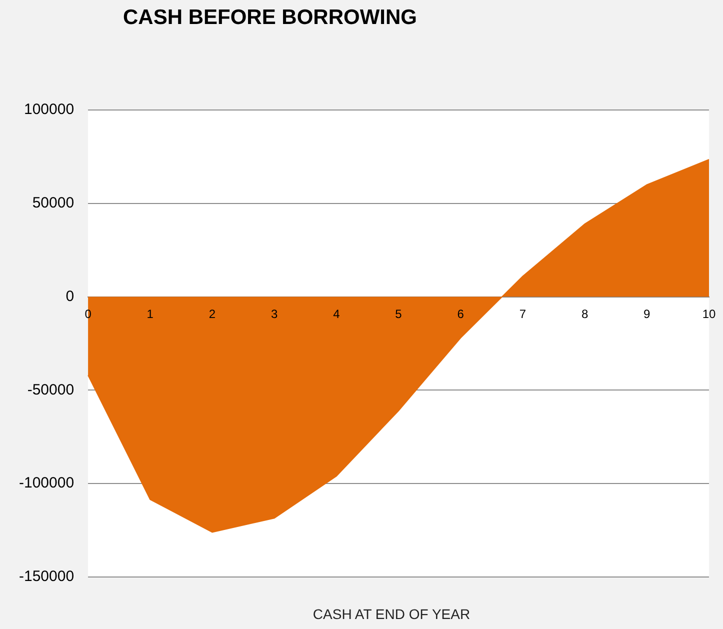  I want to click on y-tick-label: -100000, so click(46, 483).